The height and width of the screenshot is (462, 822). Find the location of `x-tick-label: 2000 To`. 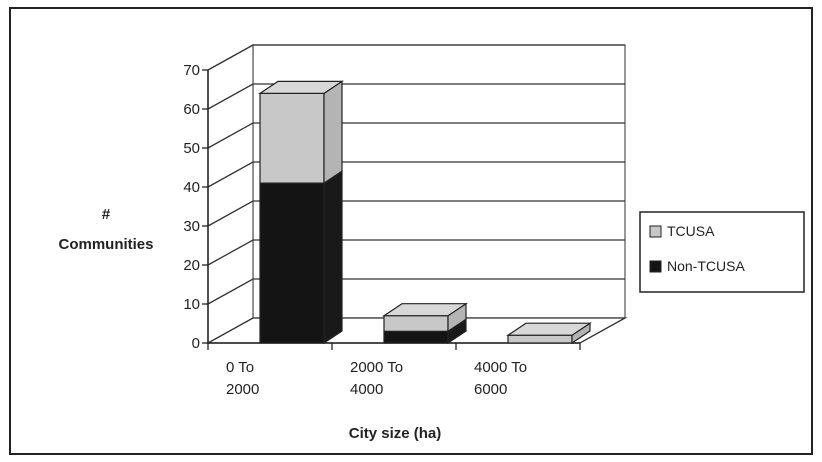

x-tick-label: 2000 To is located at coordinates (376, 367).